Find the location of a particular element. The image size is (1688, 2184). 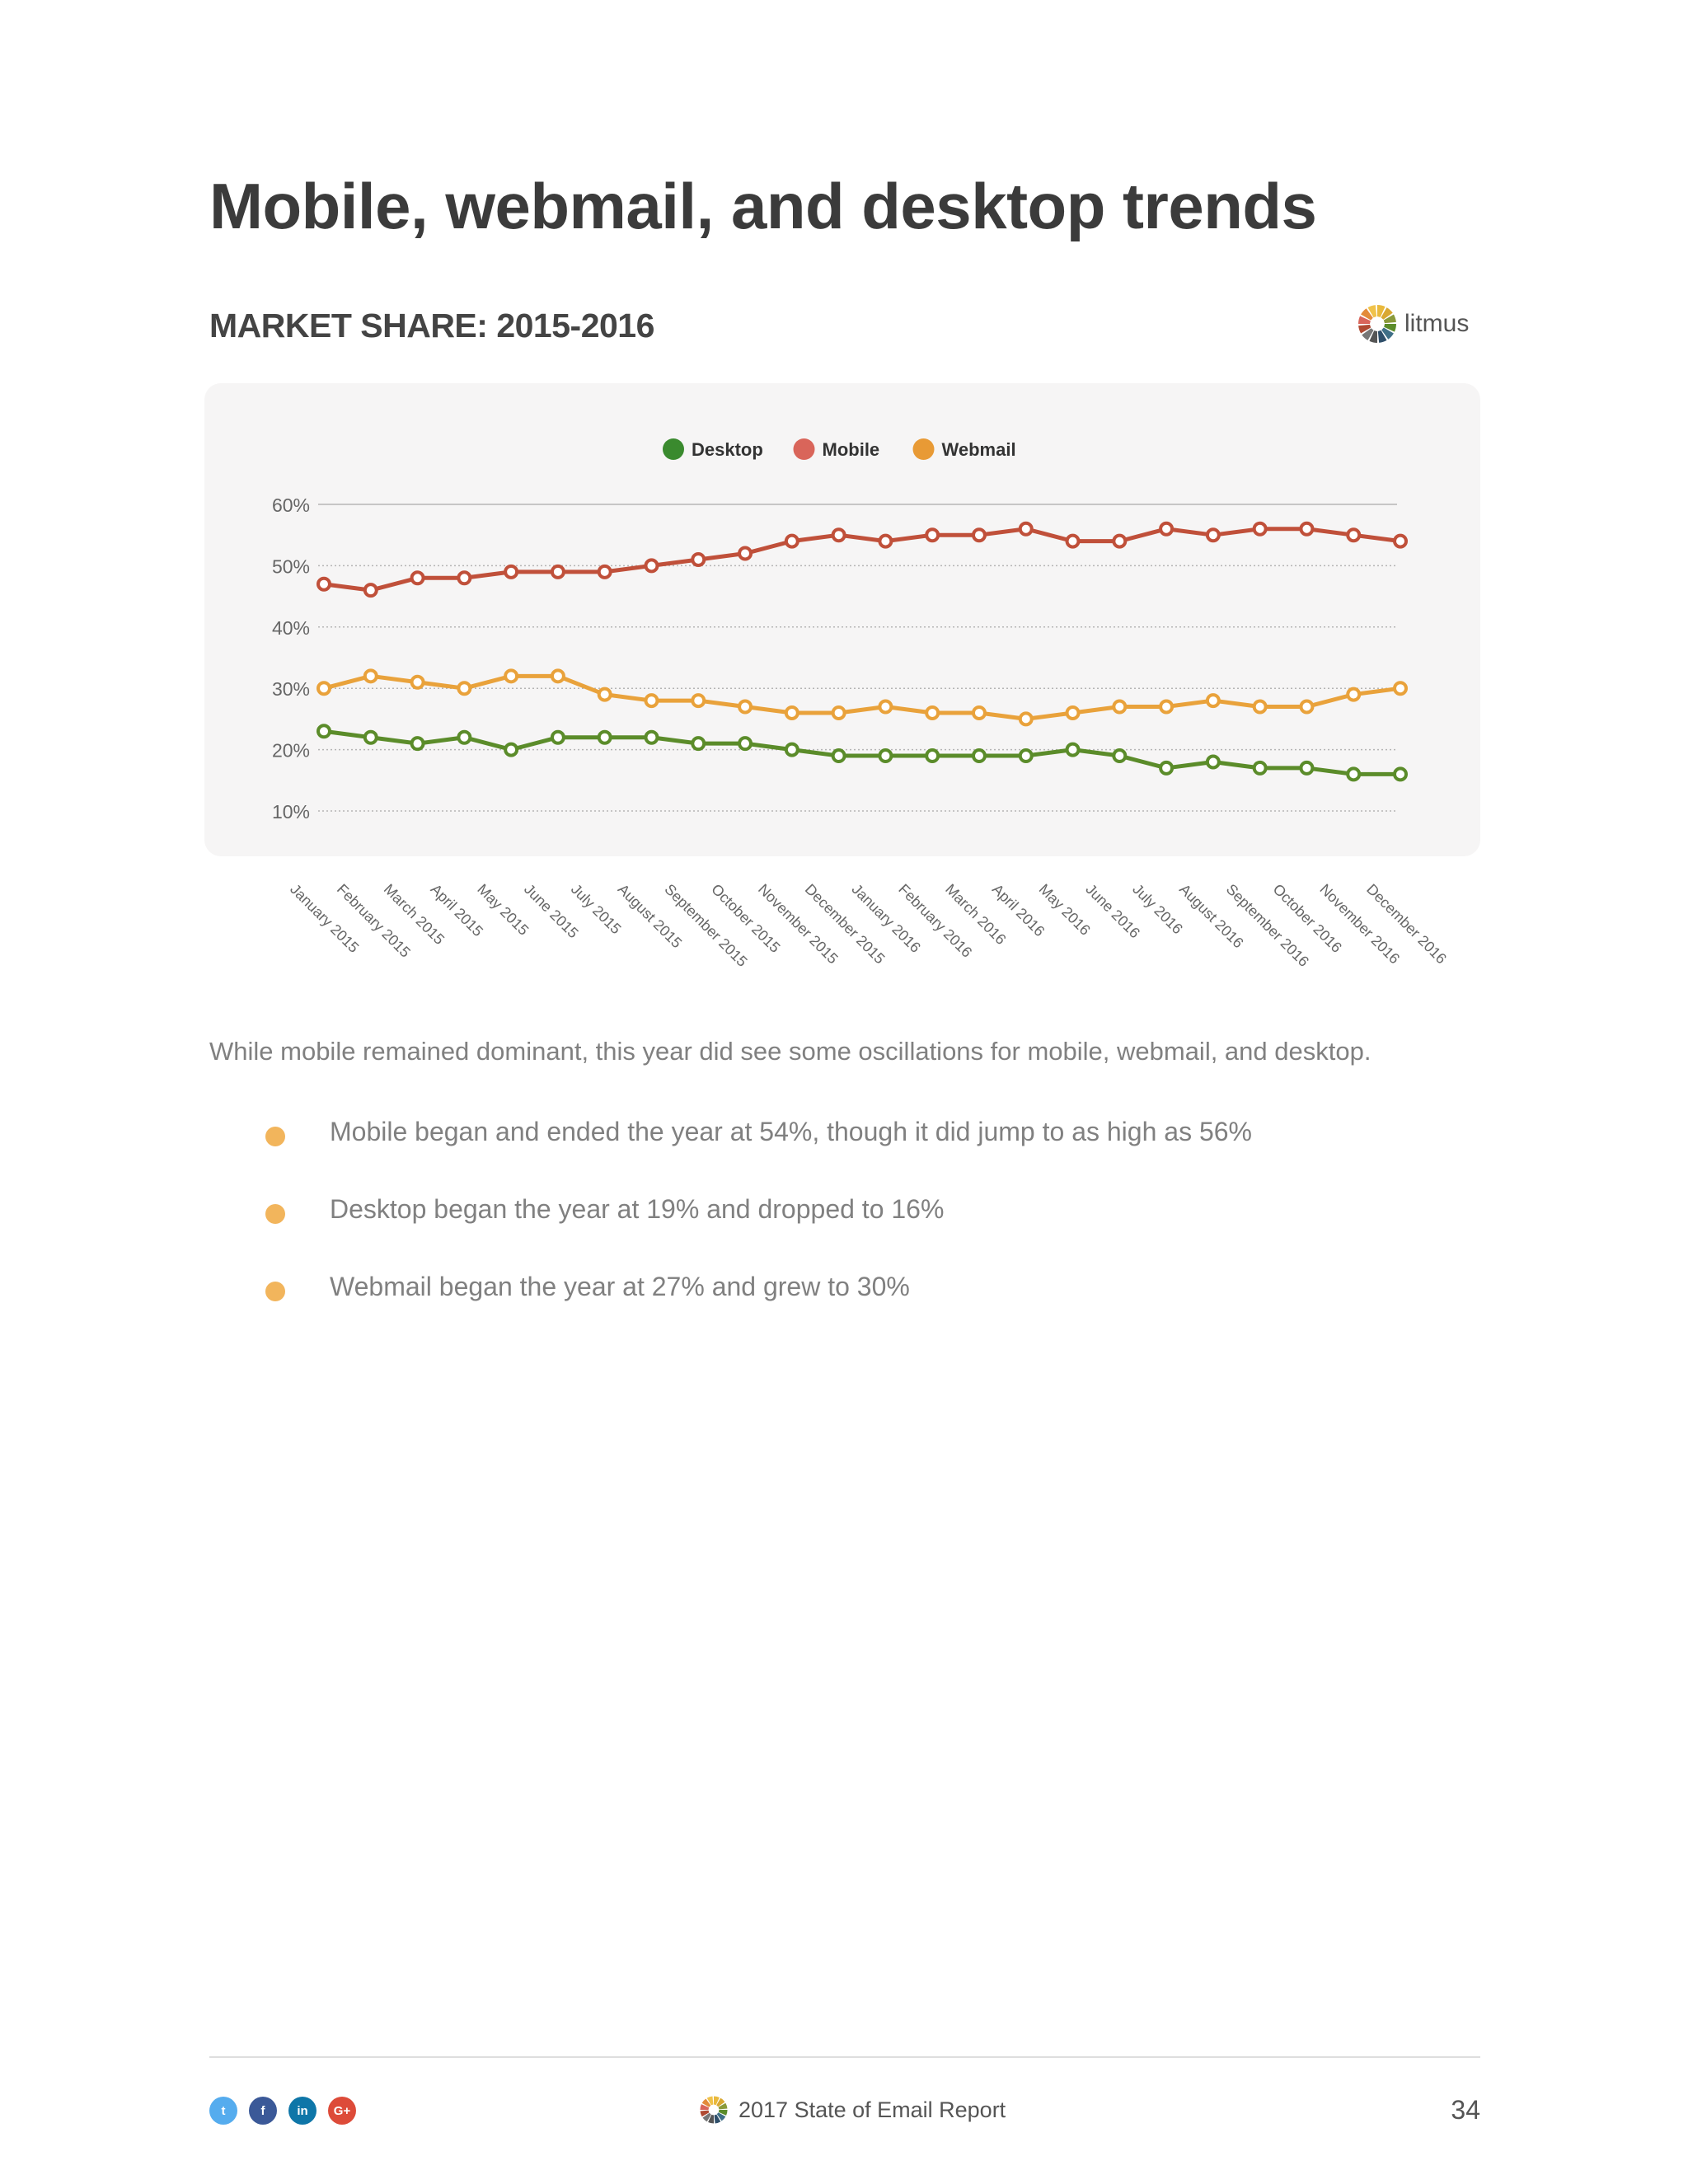

section-title: MARKET SHARE: 2015-2016 is located at coordinates (432, 325).